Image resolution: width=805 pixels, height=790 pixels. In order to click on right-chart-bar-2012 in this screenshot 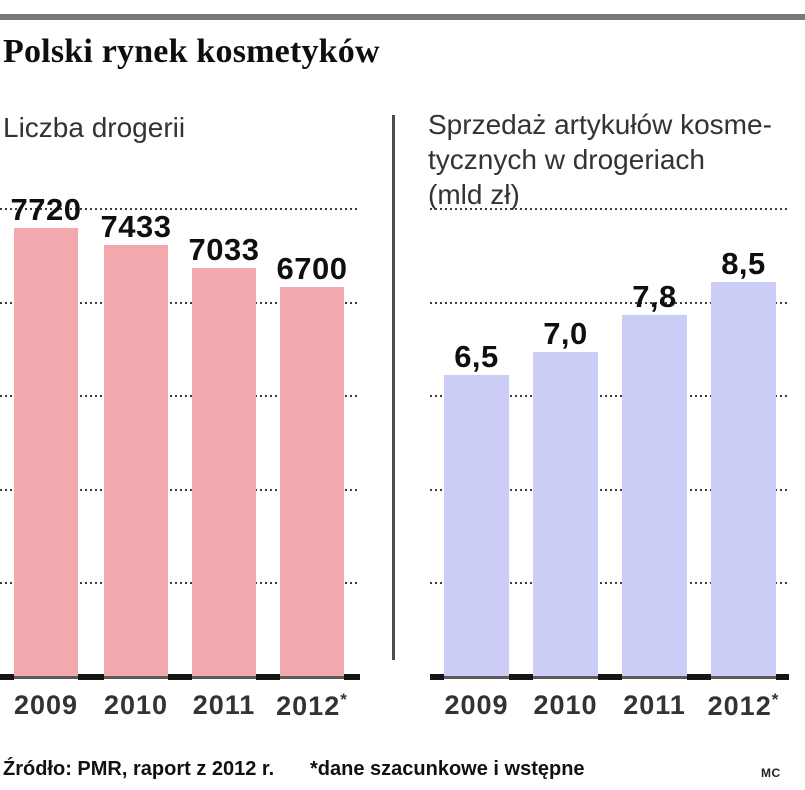, I will do `click(743, 480)`.